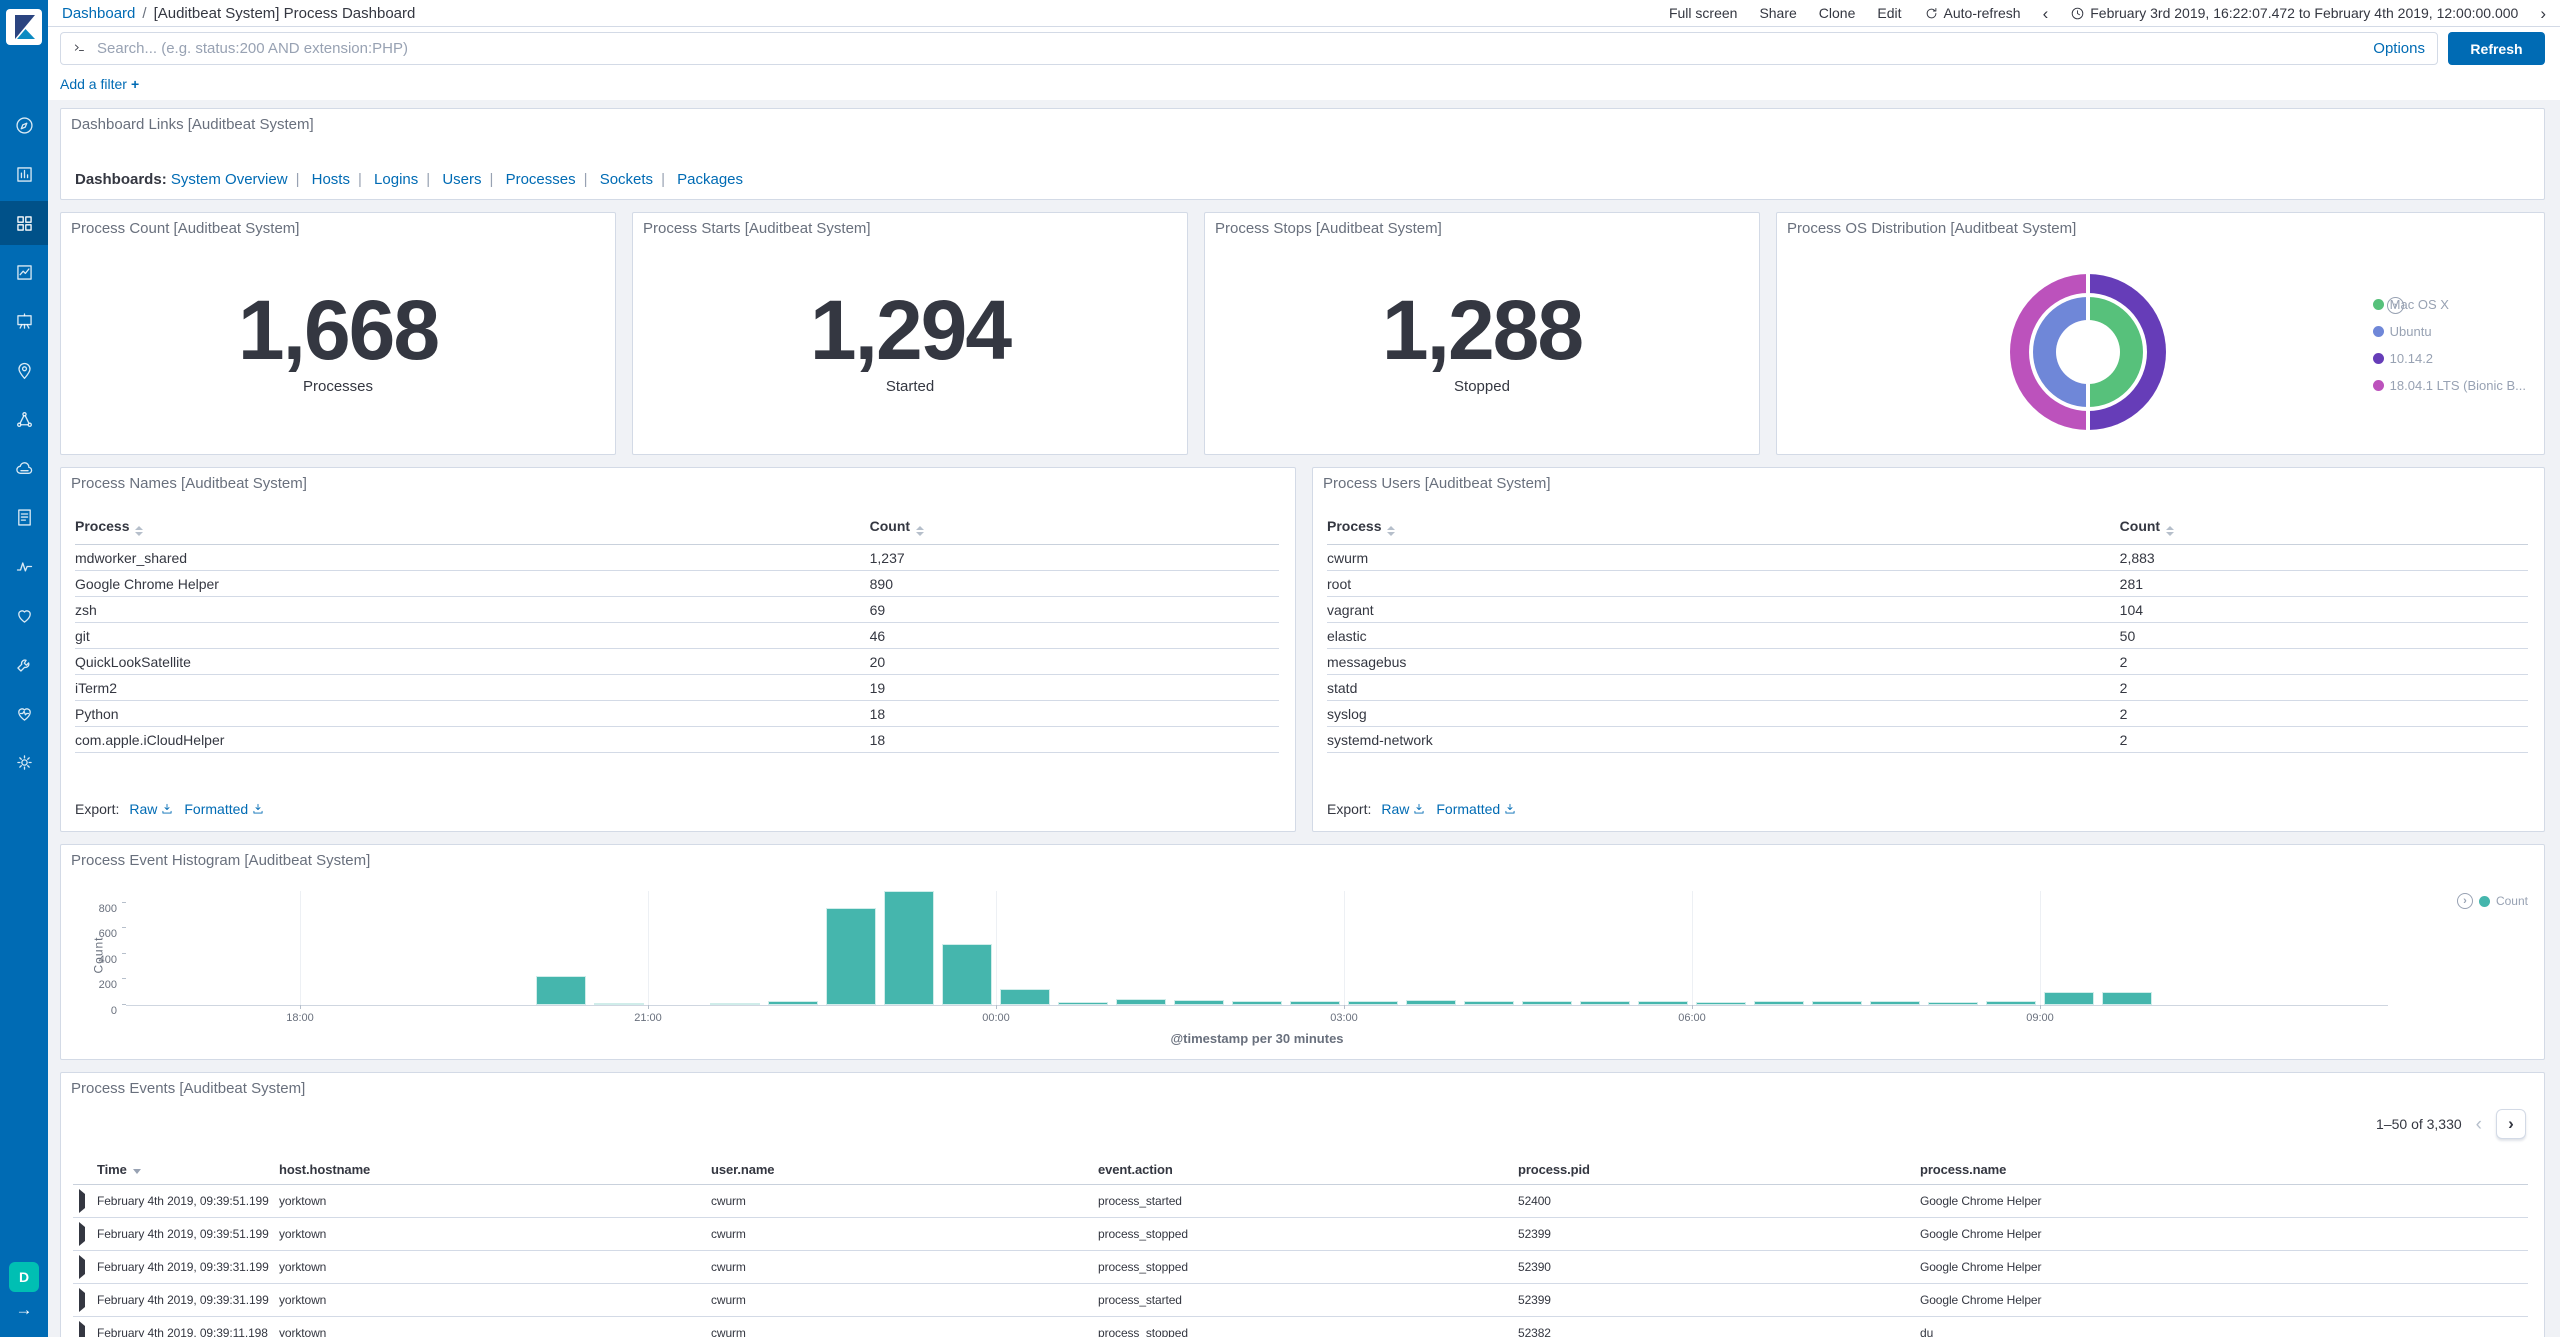  Describe the element at coordinates (24, 713) in the screenshot. I see `sidebar-item-monitoring` at that location.